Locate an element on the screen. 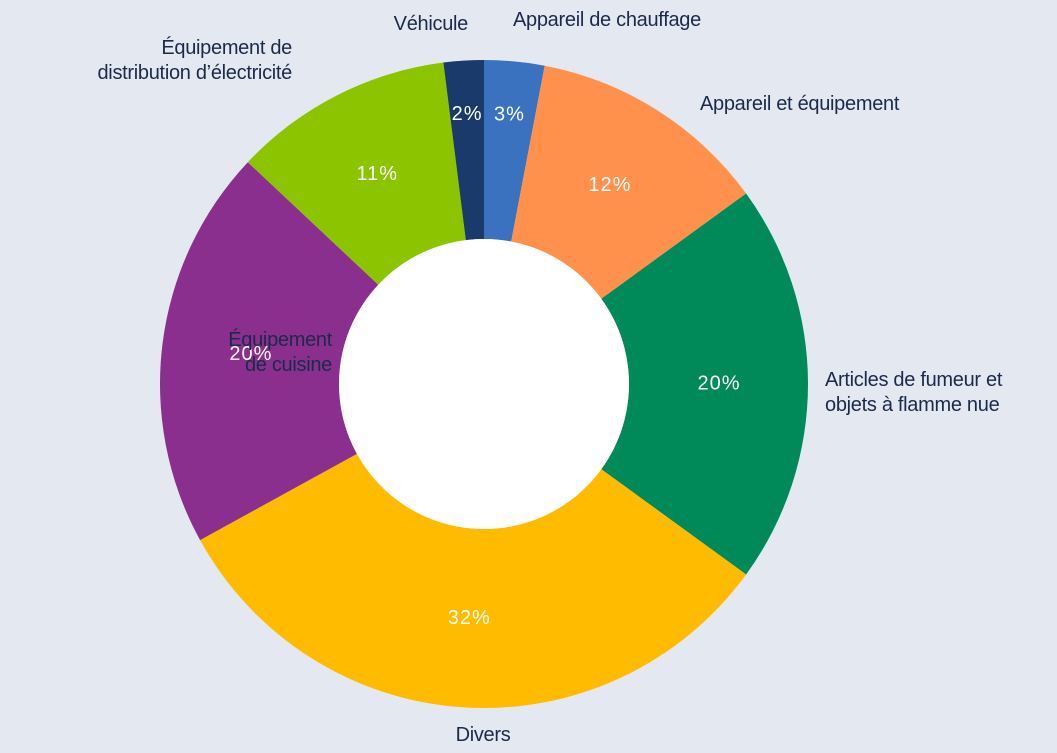 This screenshot has width=1057, height=753. donut-hole is located at coordinates (484, 384).